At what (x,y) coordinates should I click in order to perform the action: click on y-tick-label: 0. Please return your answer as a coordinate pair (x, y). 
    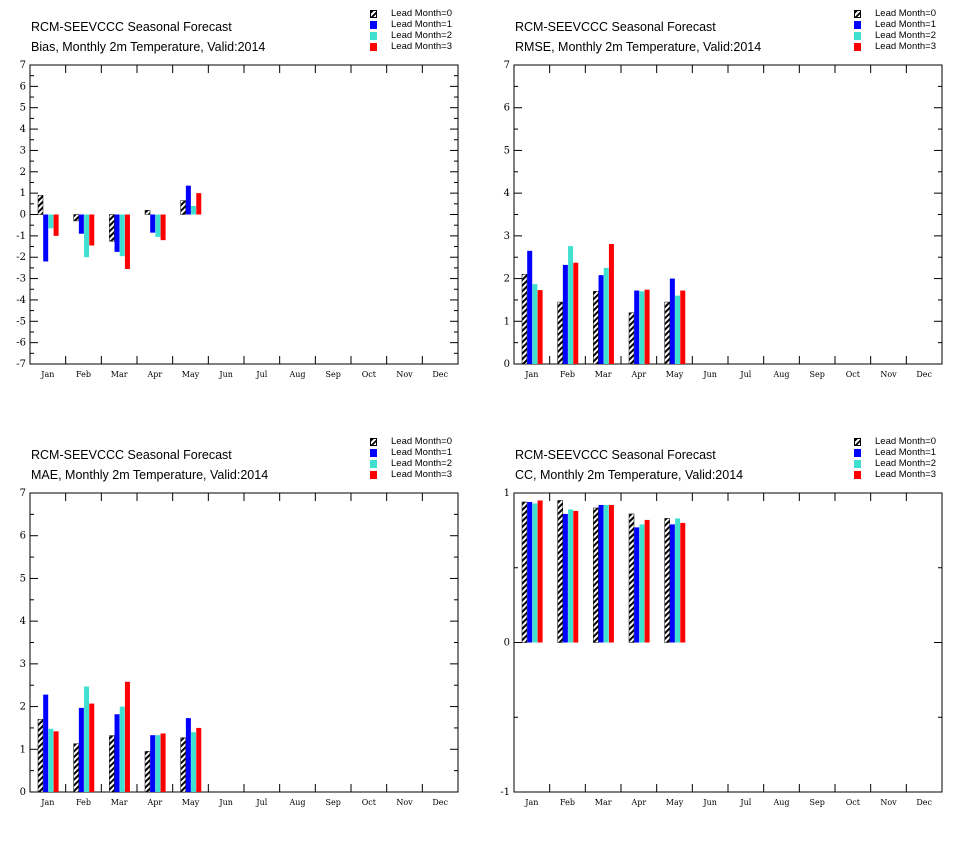
    Looking at the image, I should click on (507, 364).